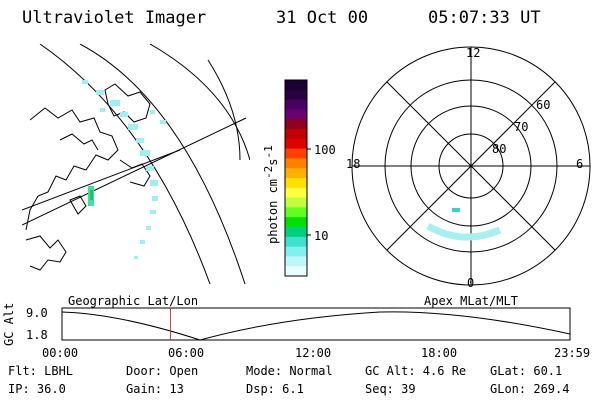  Describe the element at coordinates (325, 150) in the screenshot. I see `colorbar-tick-high: 100` at that location.